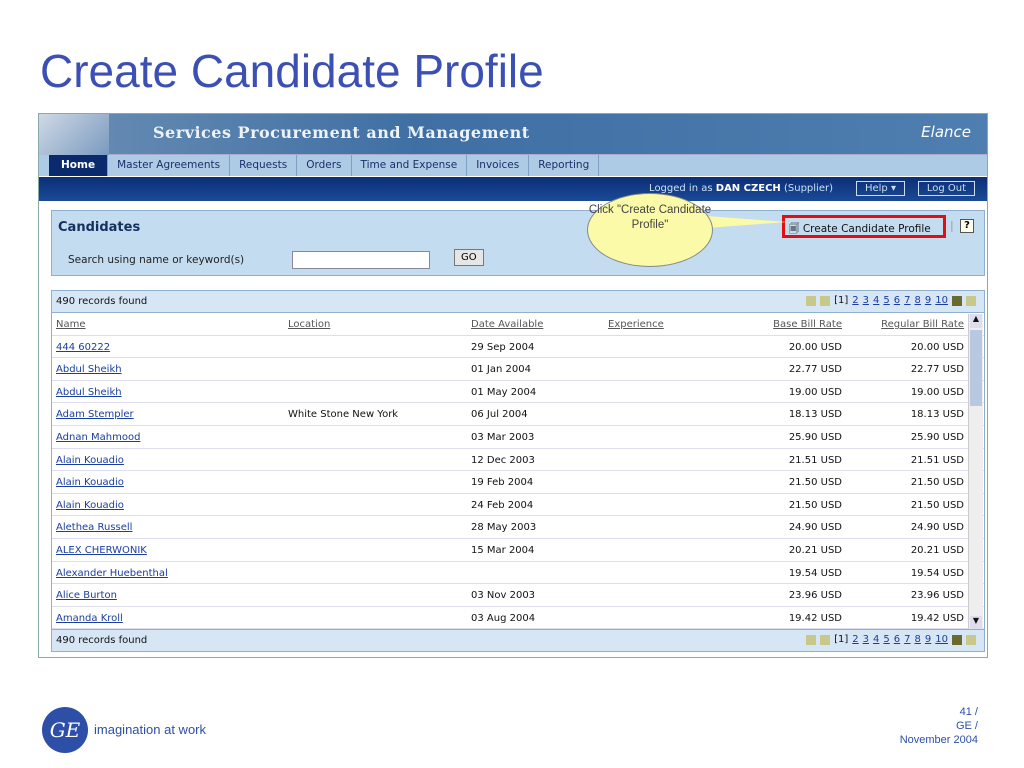  Describe the element at coordinates (976, 623) in the screenshot. I see `scroll-down-icon: ▼` at that location.